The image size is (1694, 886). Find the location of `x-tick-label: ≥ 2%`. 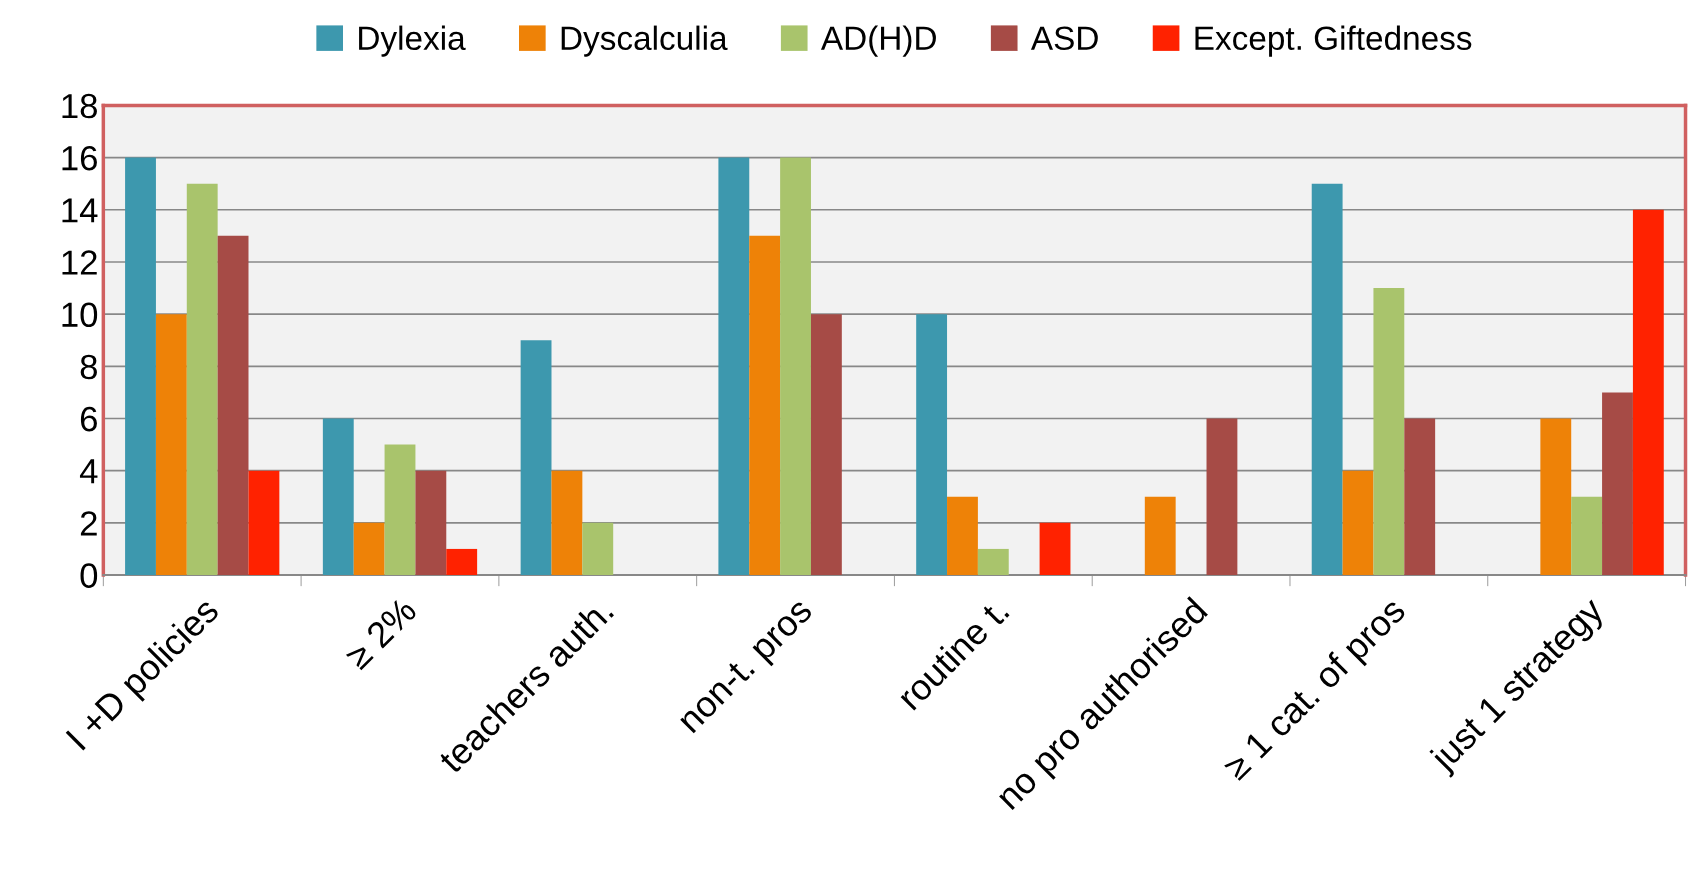

x-tick-label: ≥ 2% is located at coordinates (380, 633).